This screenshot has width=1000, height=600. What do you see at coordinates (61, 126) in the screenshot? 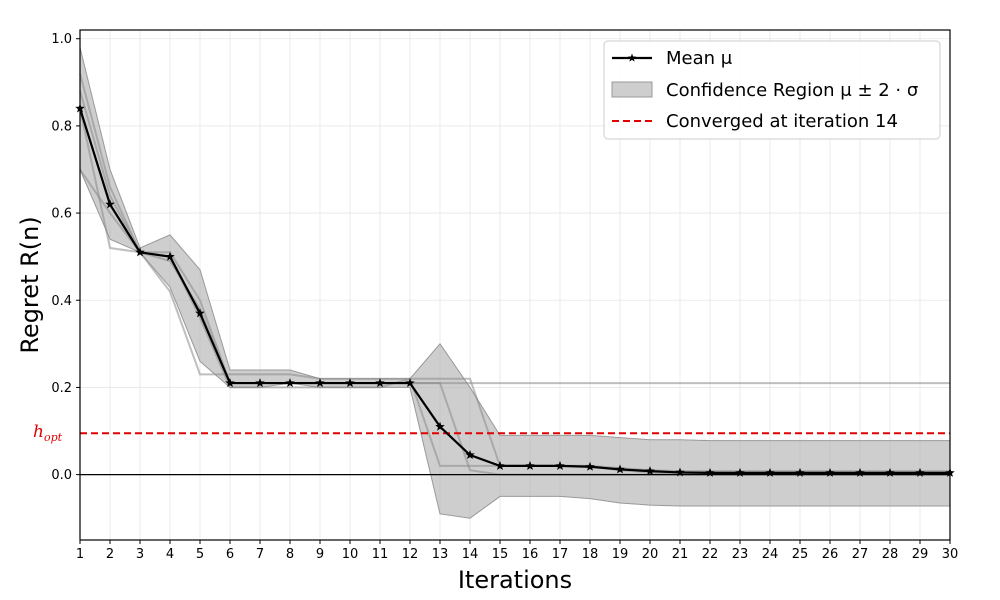
I see `y-tick-label: 0.8` at bounding box center [61, 126].